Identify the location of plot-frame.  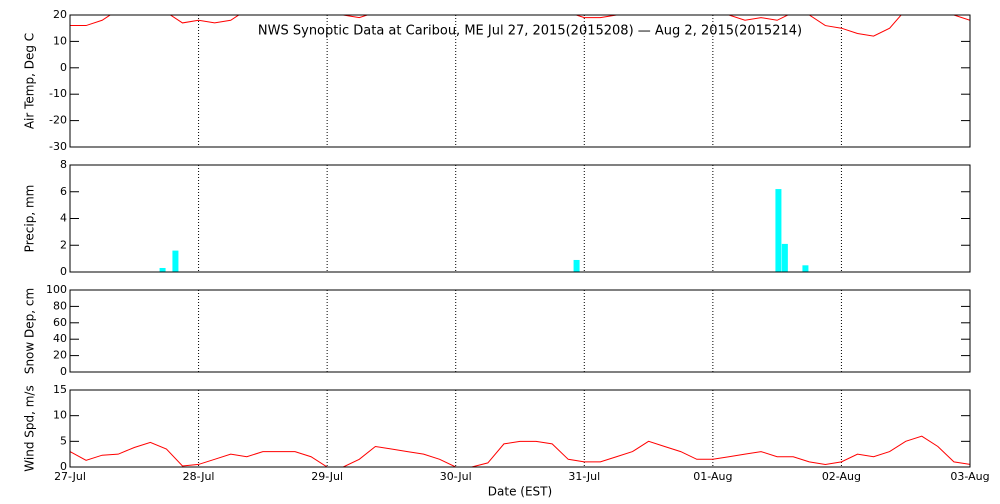
(520, 428).